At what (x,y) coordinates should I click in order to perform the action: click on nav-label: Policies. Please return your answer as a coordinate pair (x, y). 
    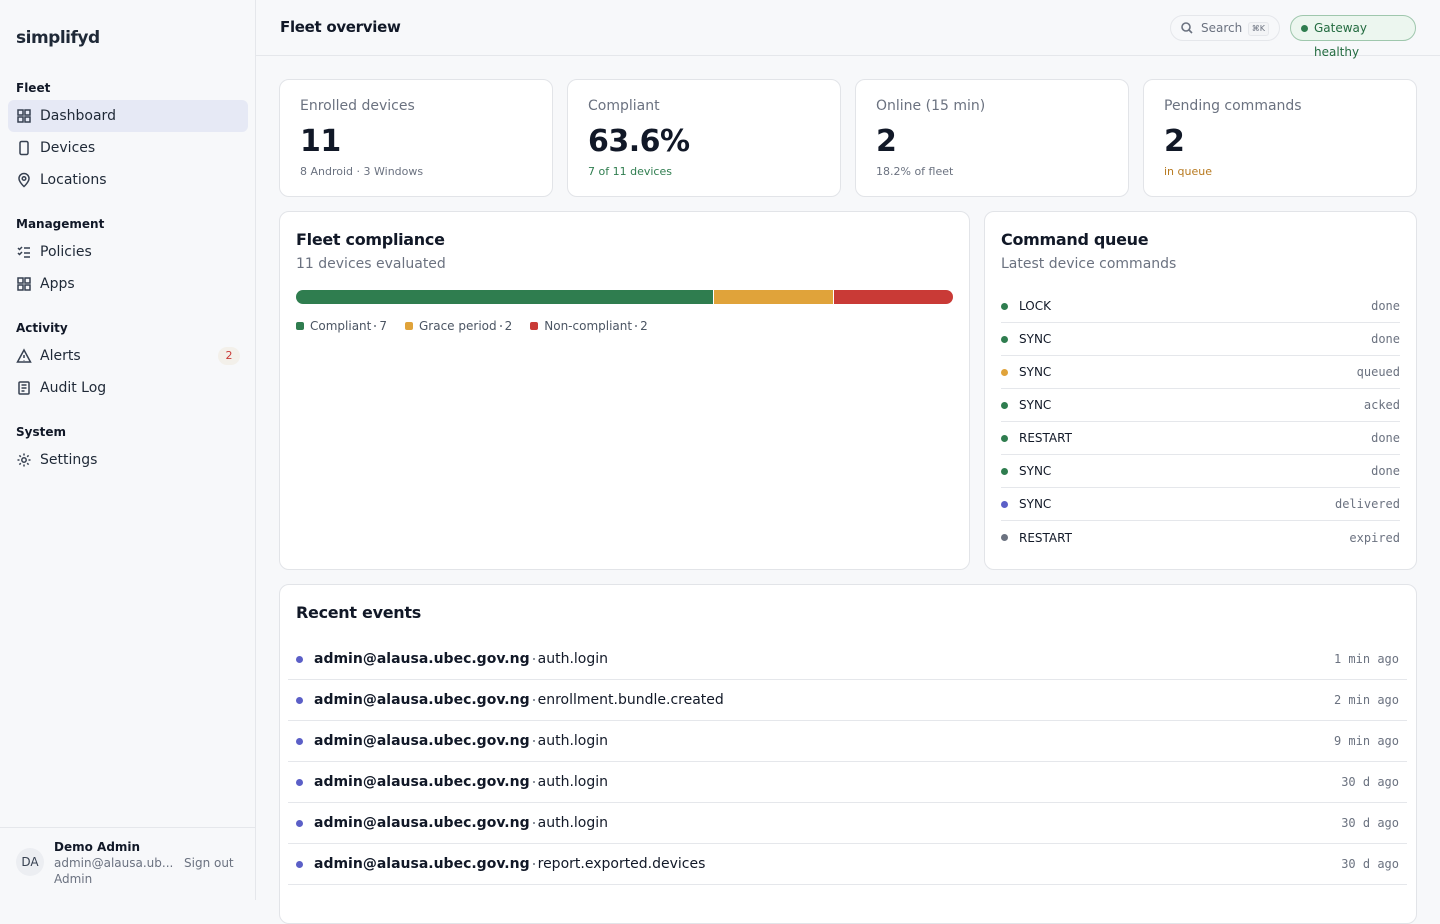
    Looking at the image, I should click on (66, 252).